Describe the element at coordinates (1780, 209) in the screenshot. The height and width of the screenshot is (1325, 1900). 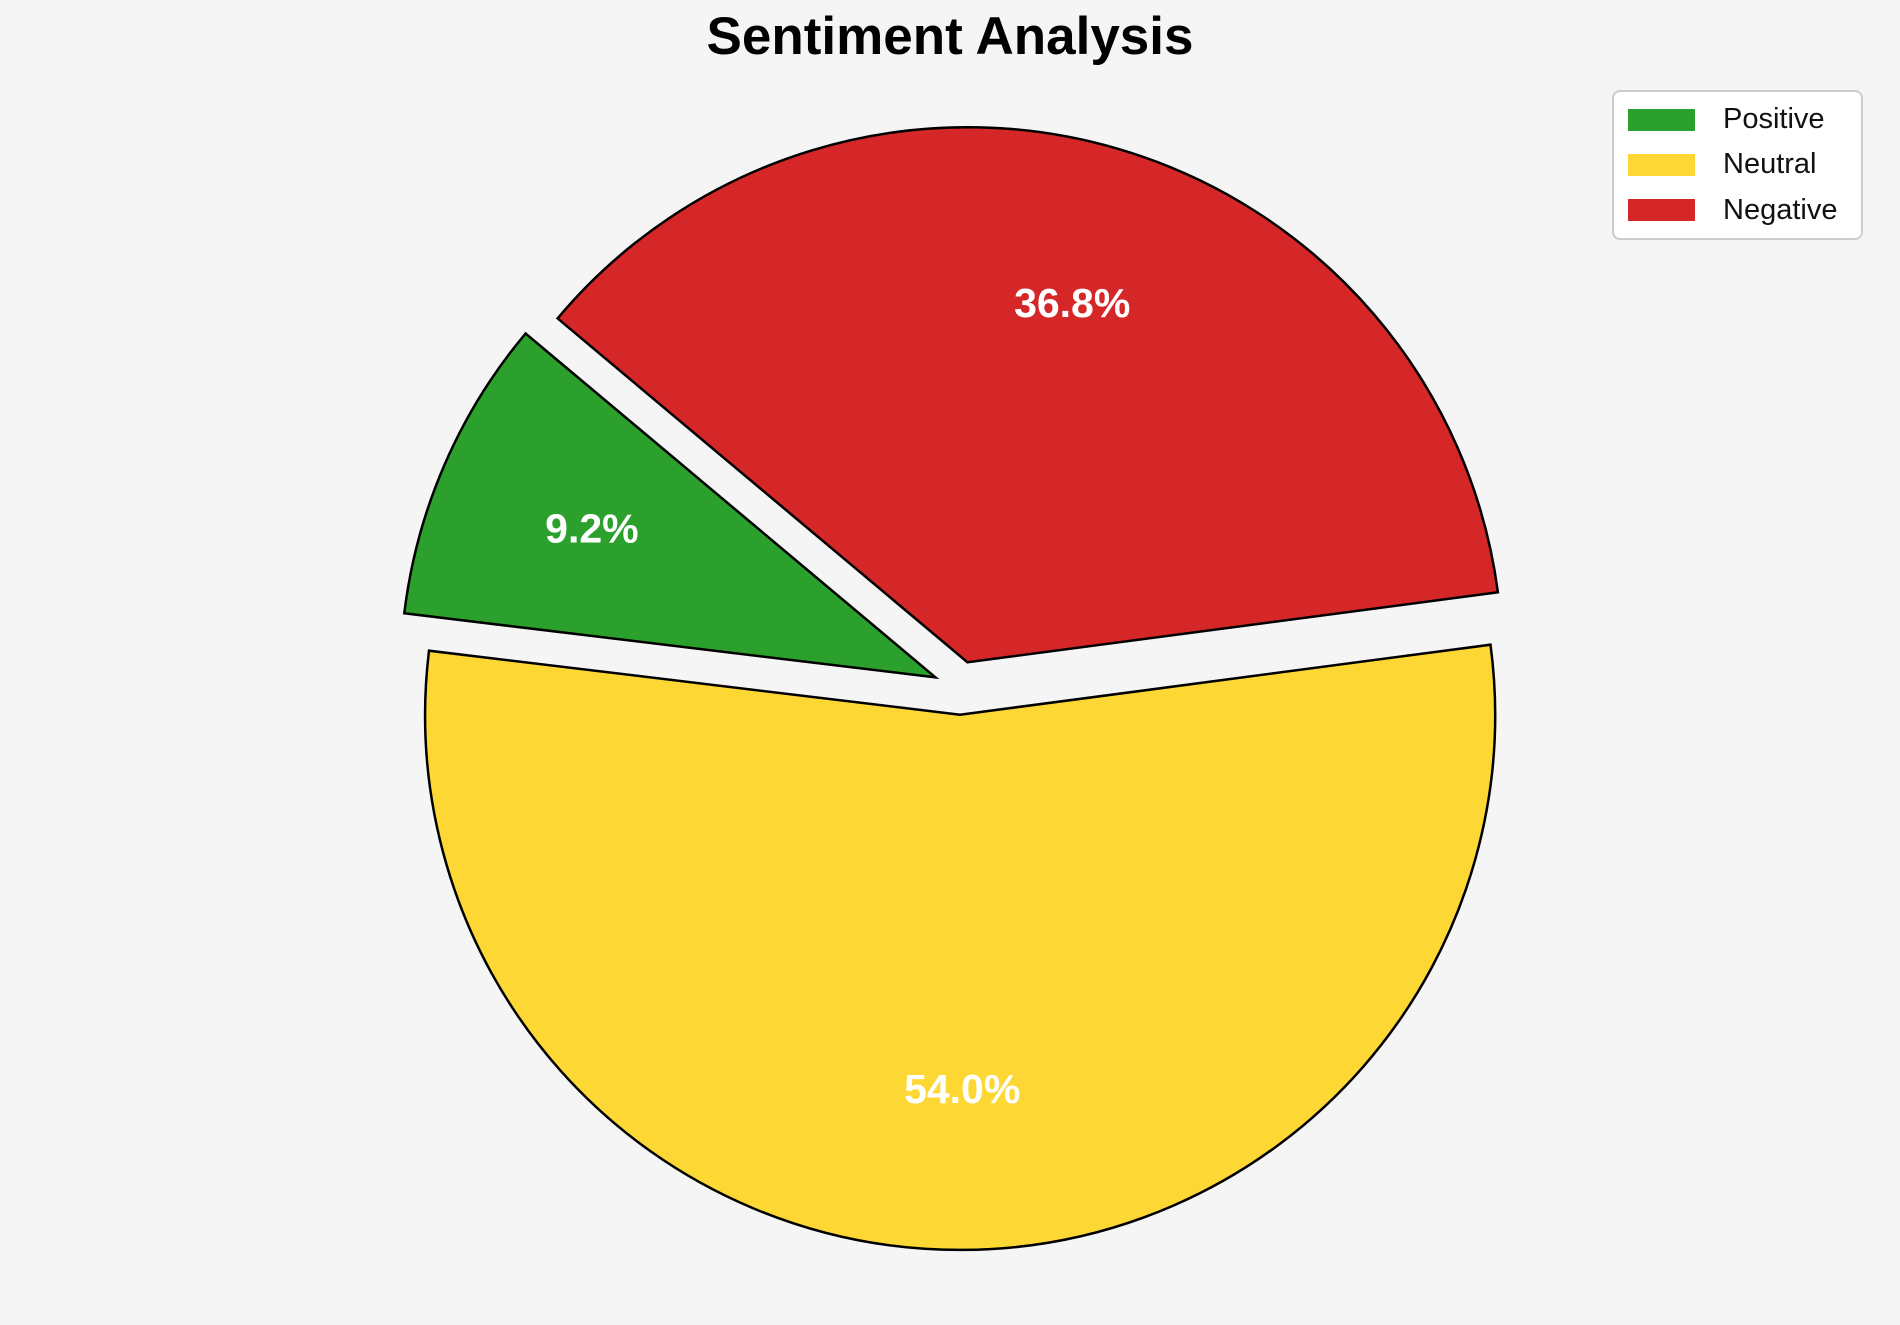
I see `legend-label-negative: Negative` at that location.